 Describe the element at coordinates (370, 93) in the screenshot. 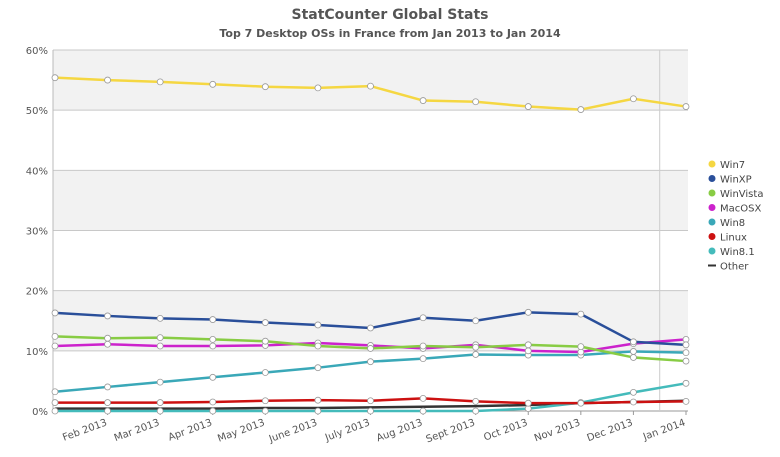

I see `series-win7` at that location.